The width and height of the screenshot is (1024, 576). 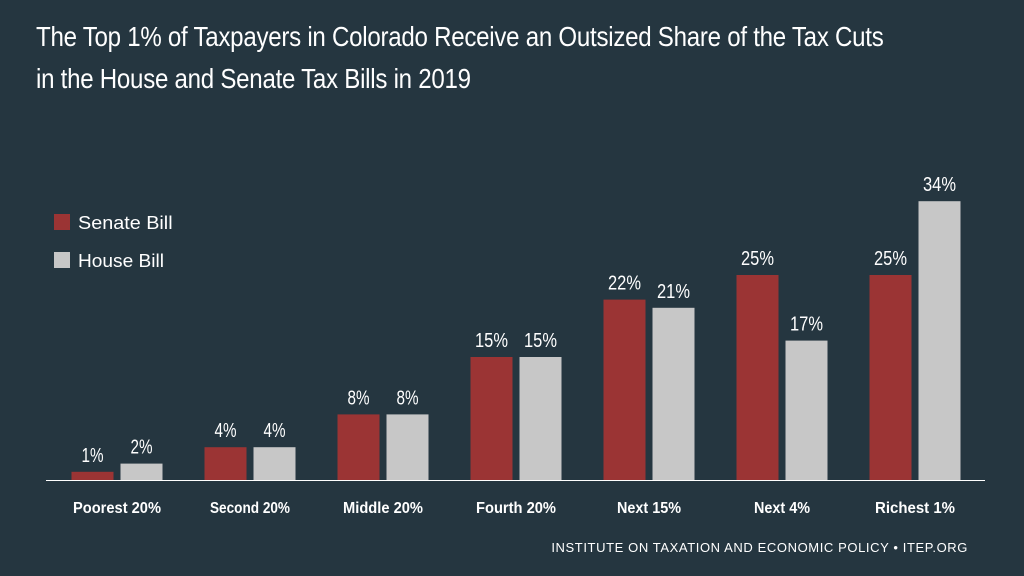 I want to click on data-label-house-bill-middle-20pct: 8%, so click(x=408, y=398).